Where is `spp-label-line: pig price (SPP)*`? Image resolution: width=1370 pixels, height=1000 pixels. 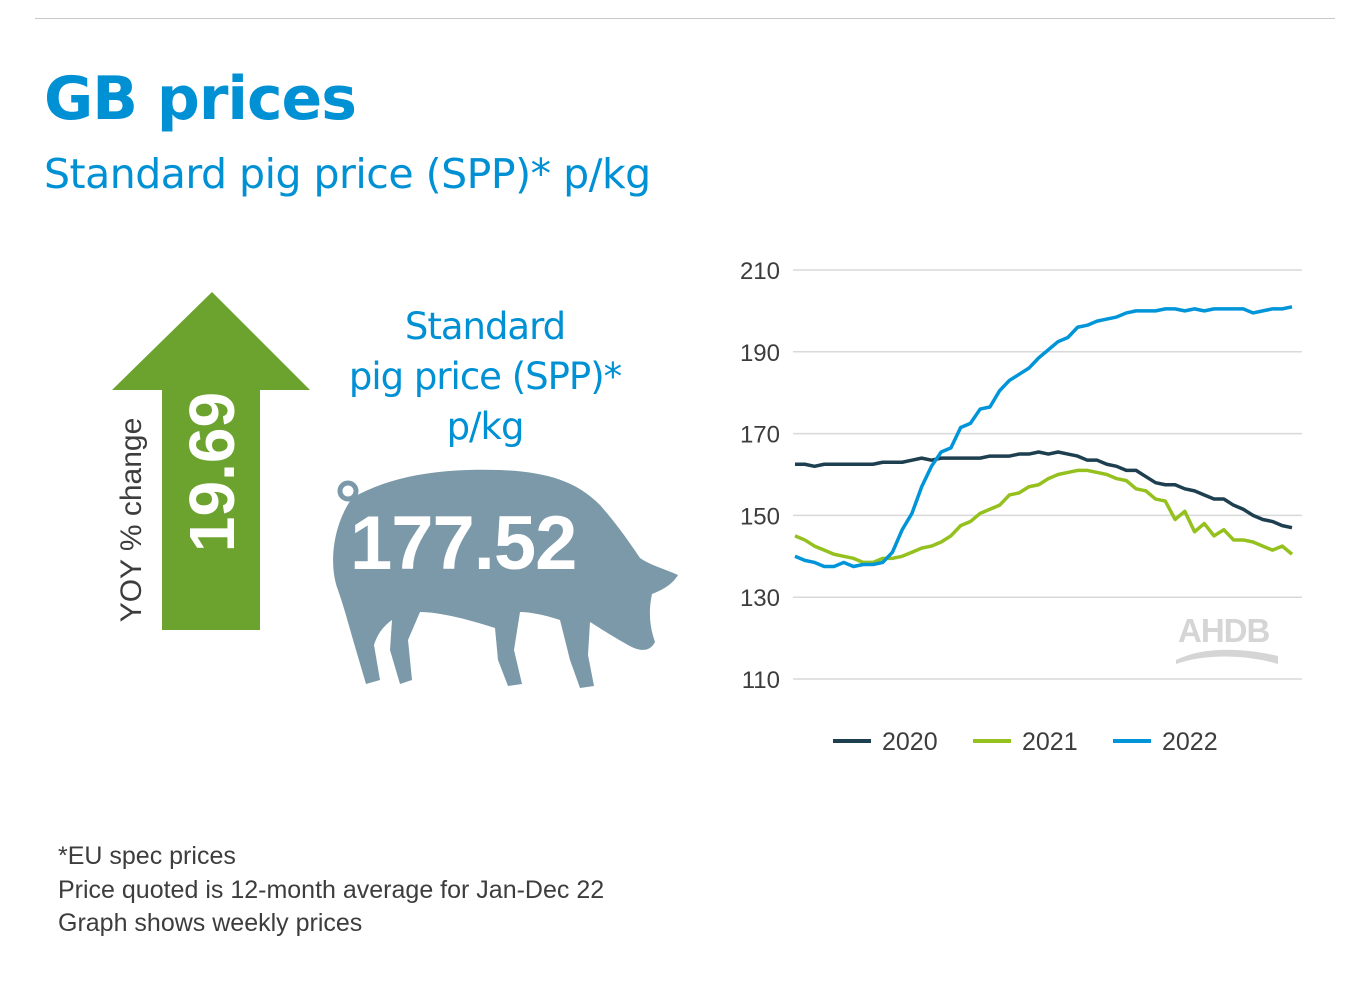 spp-label-line: pig price (SPP)* is located at coordinates (485, 376).